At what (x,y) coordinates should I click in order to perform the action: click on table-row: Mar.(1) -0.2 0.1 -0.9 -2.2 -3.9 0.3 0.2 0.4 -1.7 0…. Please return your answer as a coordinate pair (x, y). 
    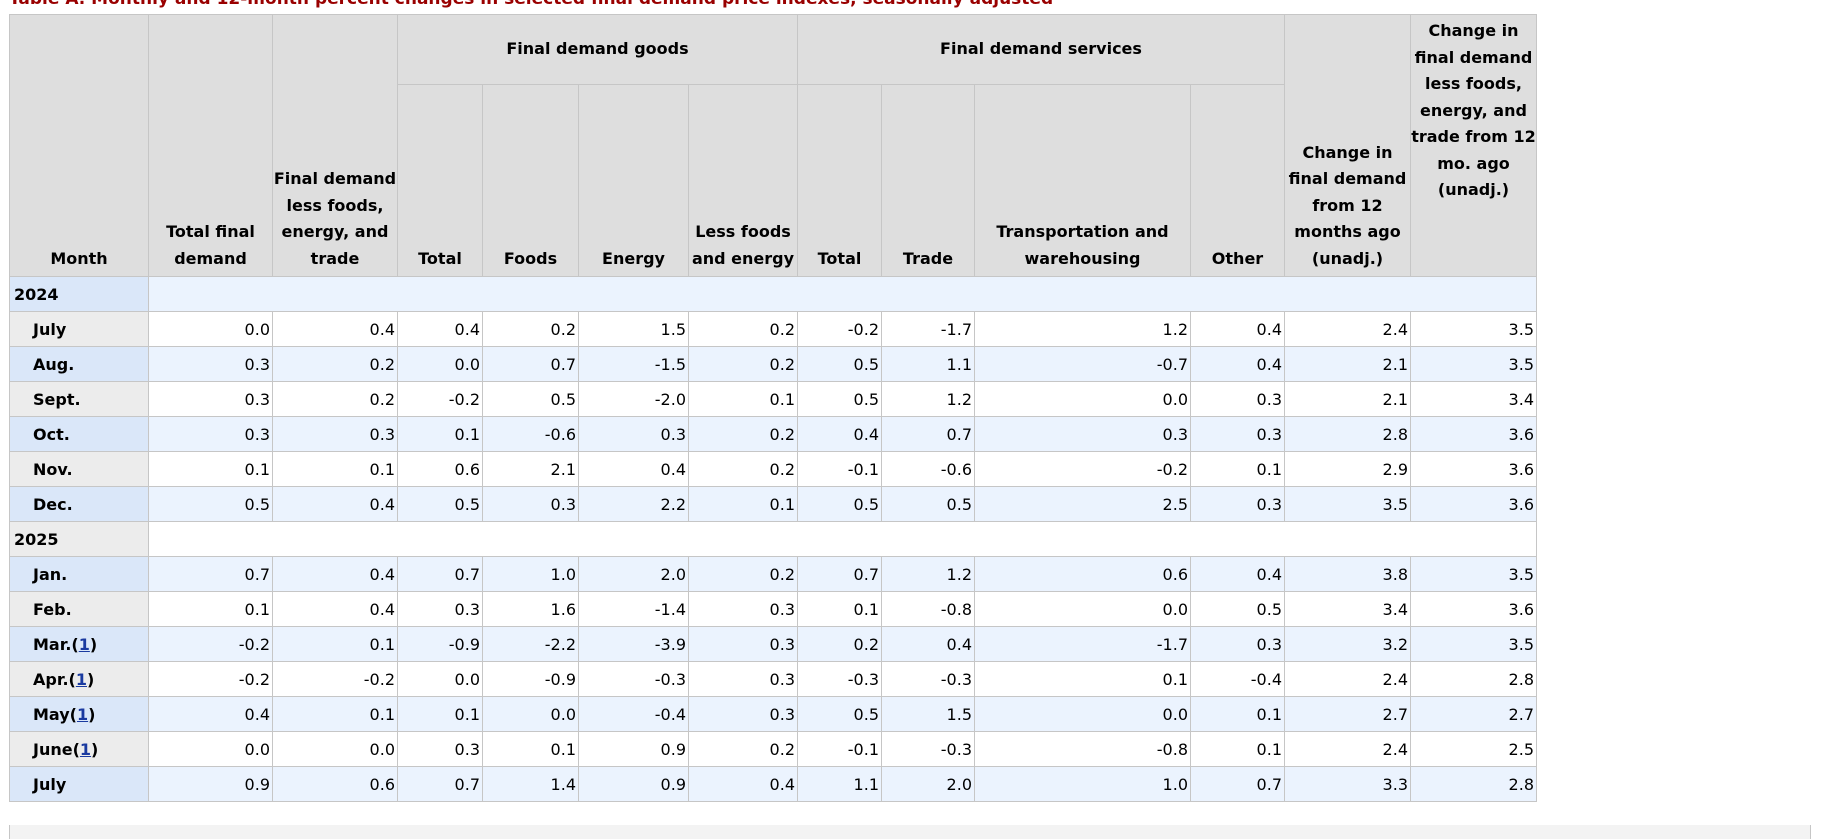
    Looking at the image, I should click on (773, 644).